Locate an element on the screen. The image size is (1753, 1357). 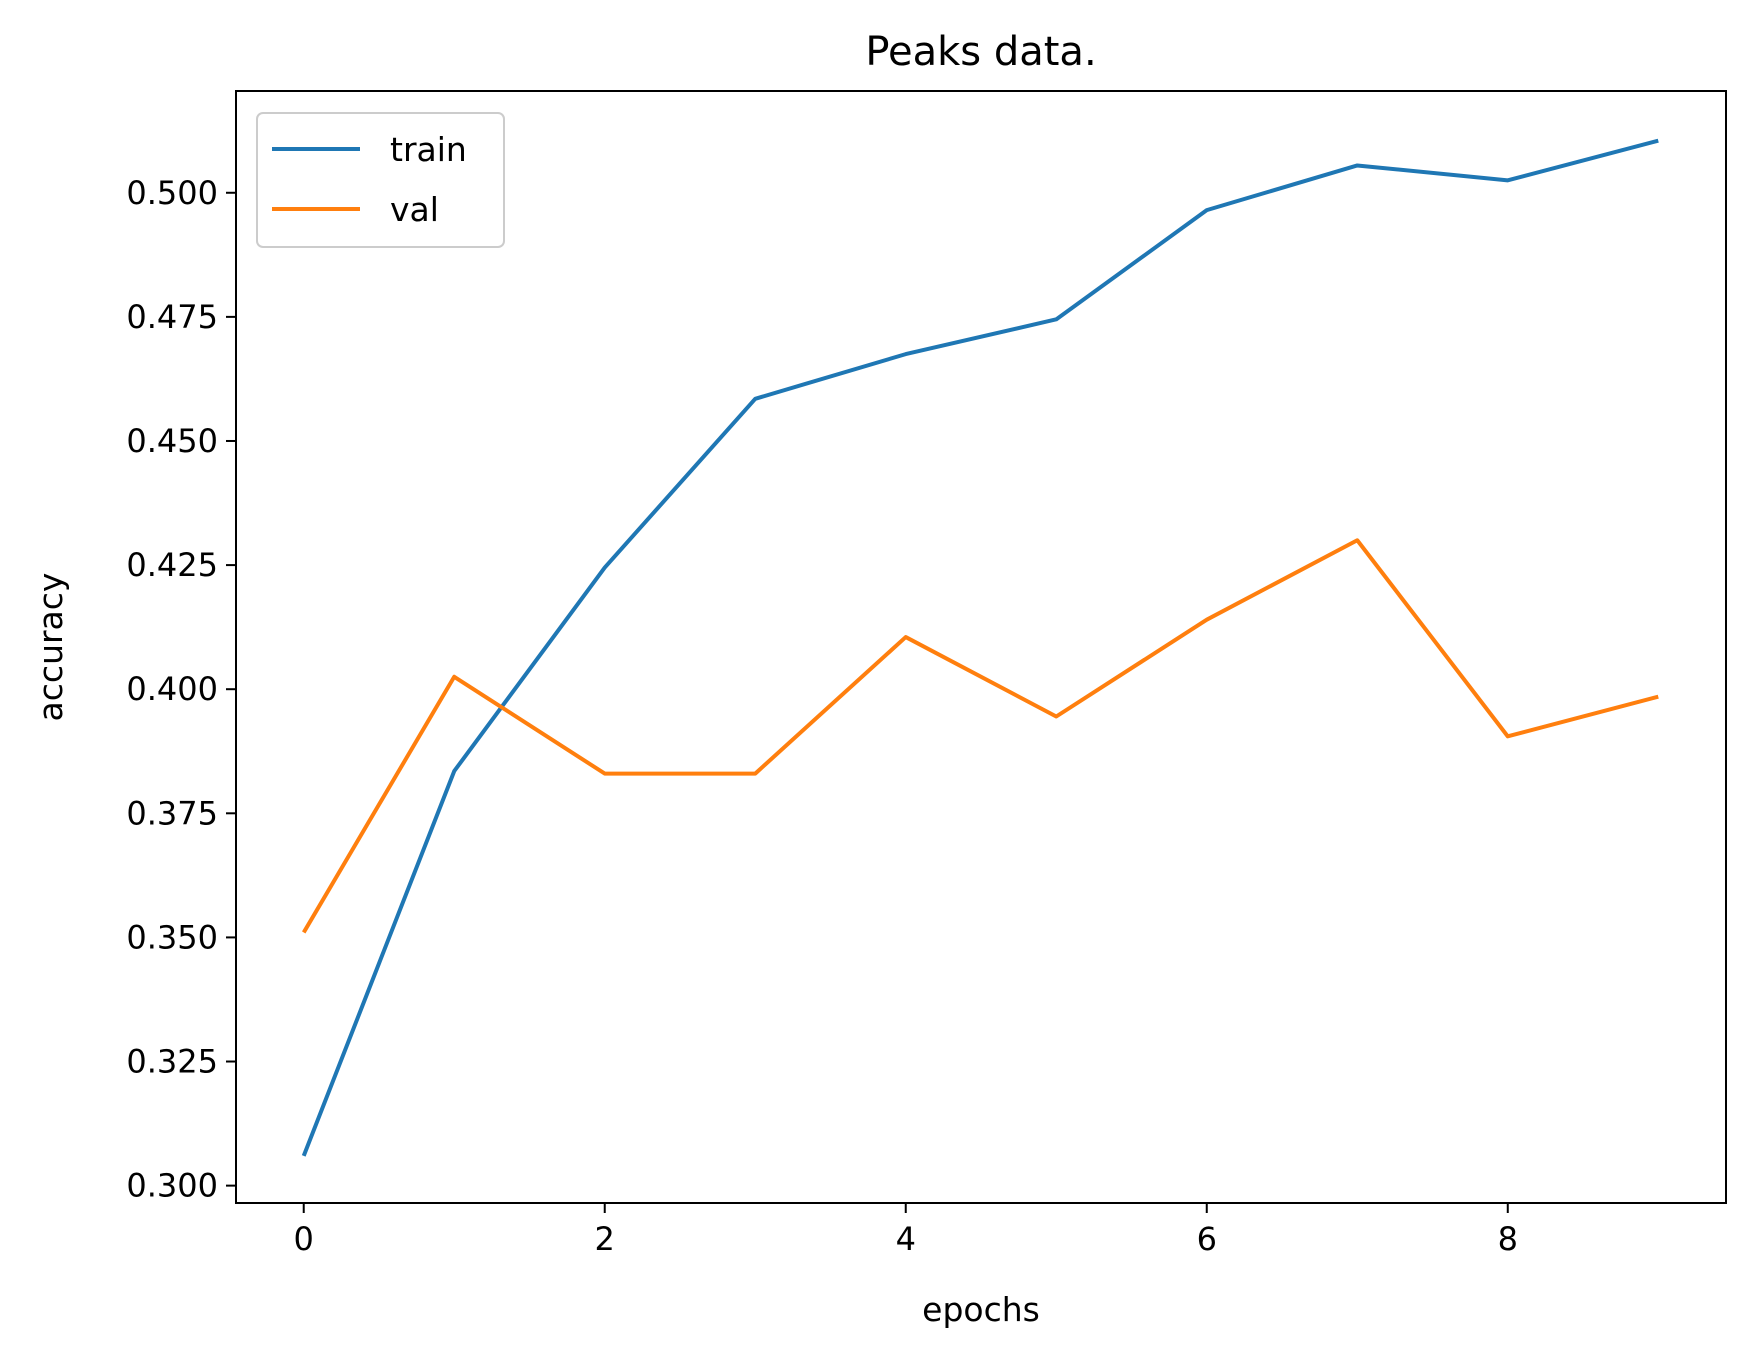
x-tick-label: 0 is located at coordinates (304, 1239).